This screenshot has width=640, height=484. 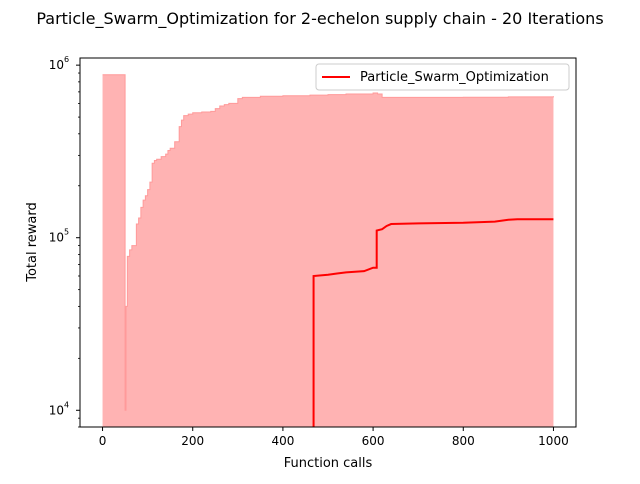 I want to click on x-tick-label: 800, so click(x=463, y=441).